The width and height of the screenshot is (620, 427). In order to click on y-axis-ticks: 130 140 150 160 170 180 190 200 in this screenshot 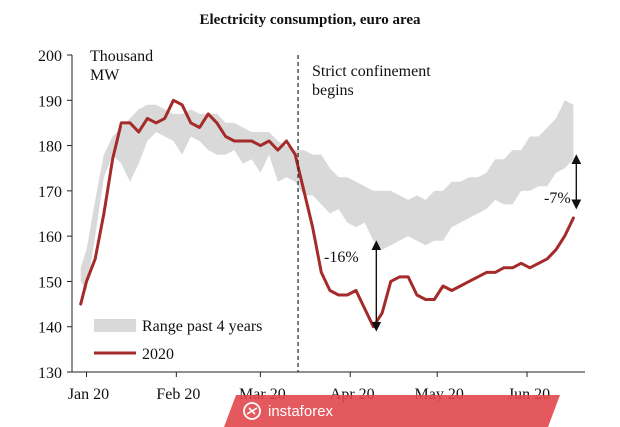, I will do `click(55, 215)`.